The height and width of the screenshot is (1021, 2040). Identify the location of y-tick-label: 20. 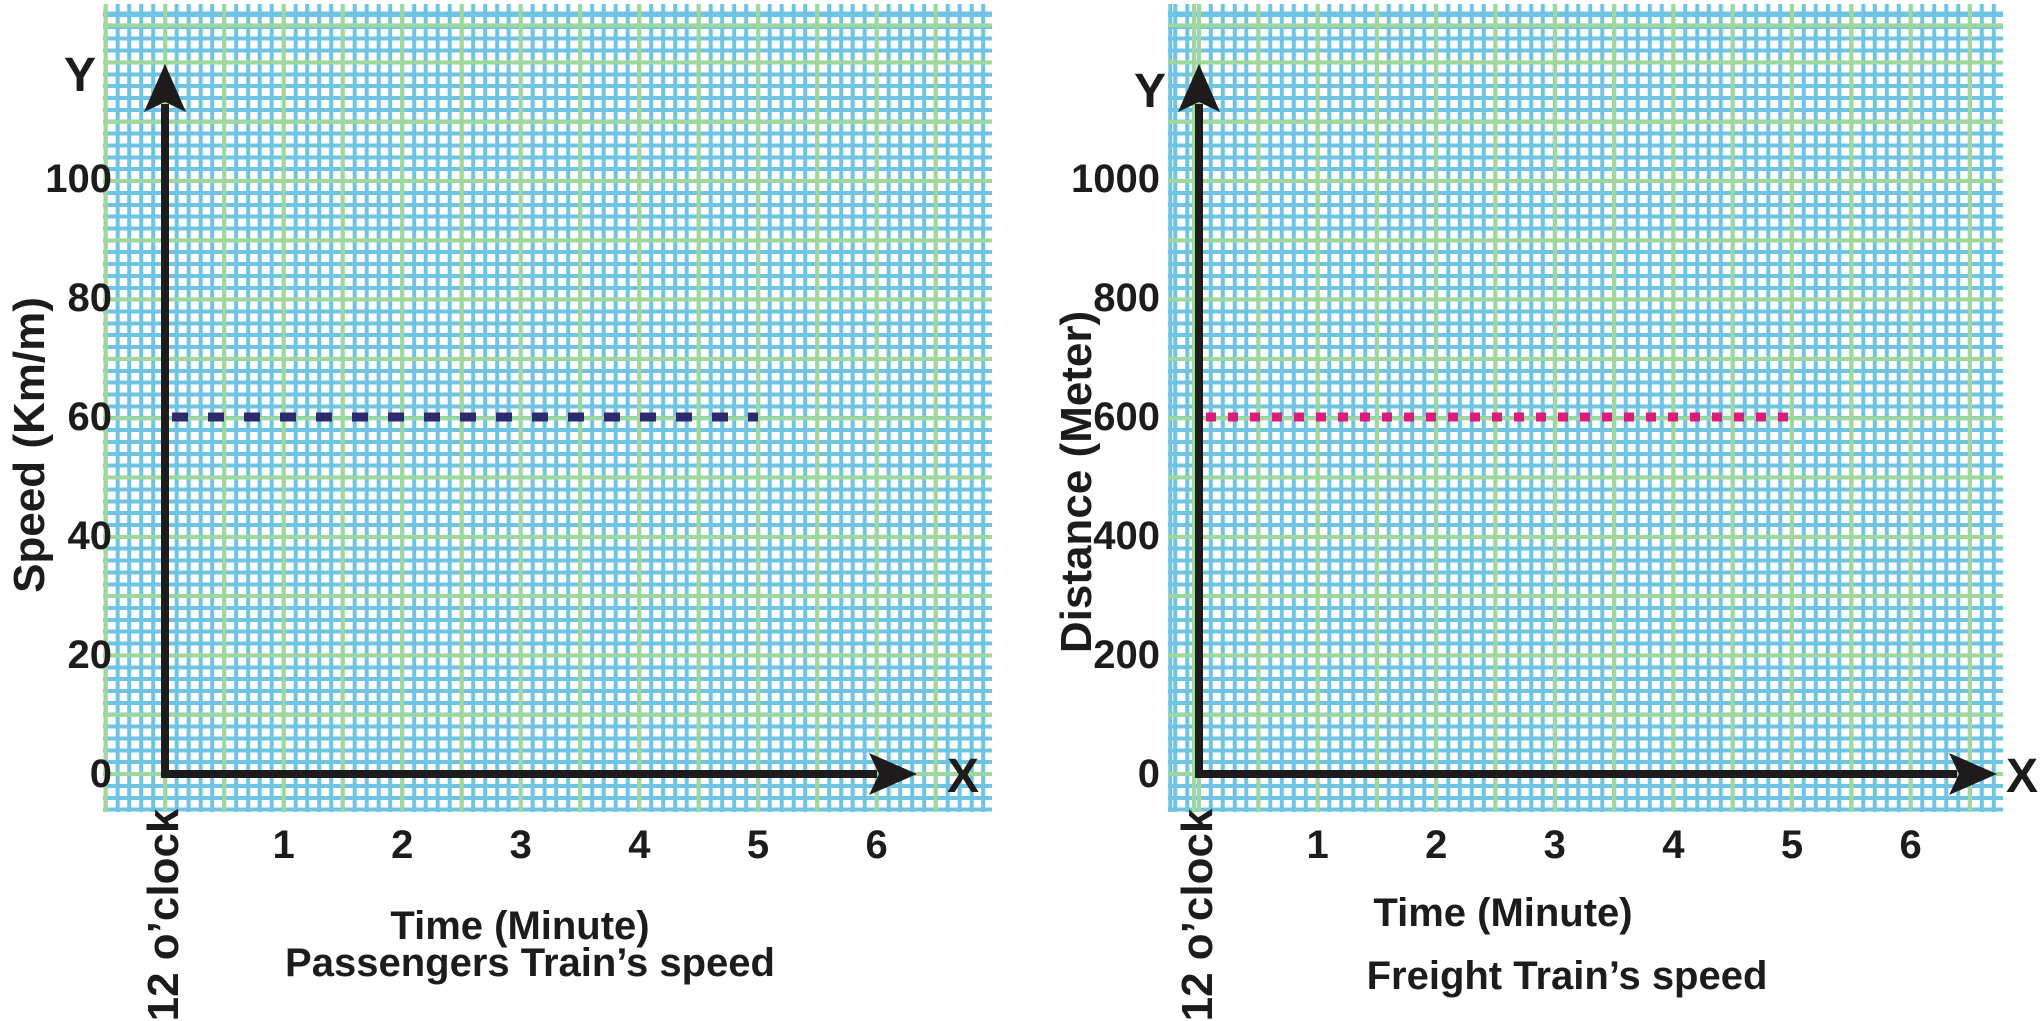
(90, 655).